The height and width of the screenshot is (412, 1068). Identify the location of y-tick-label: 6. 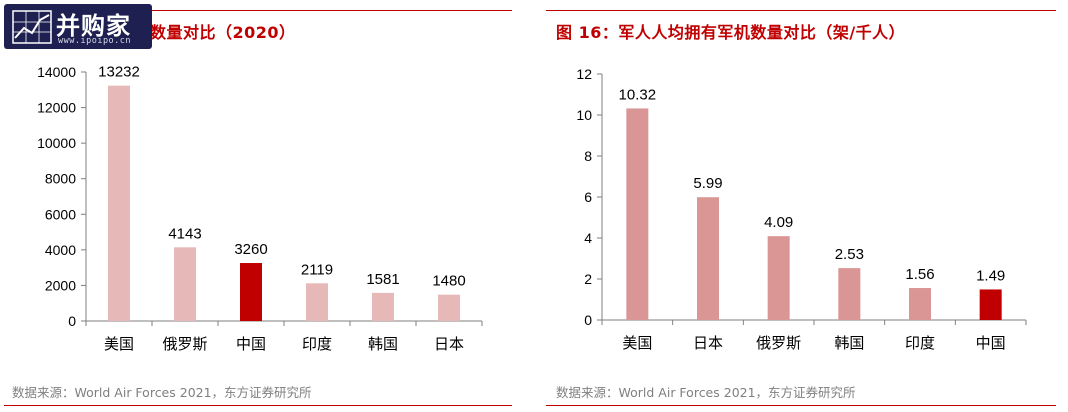
(588, 197).